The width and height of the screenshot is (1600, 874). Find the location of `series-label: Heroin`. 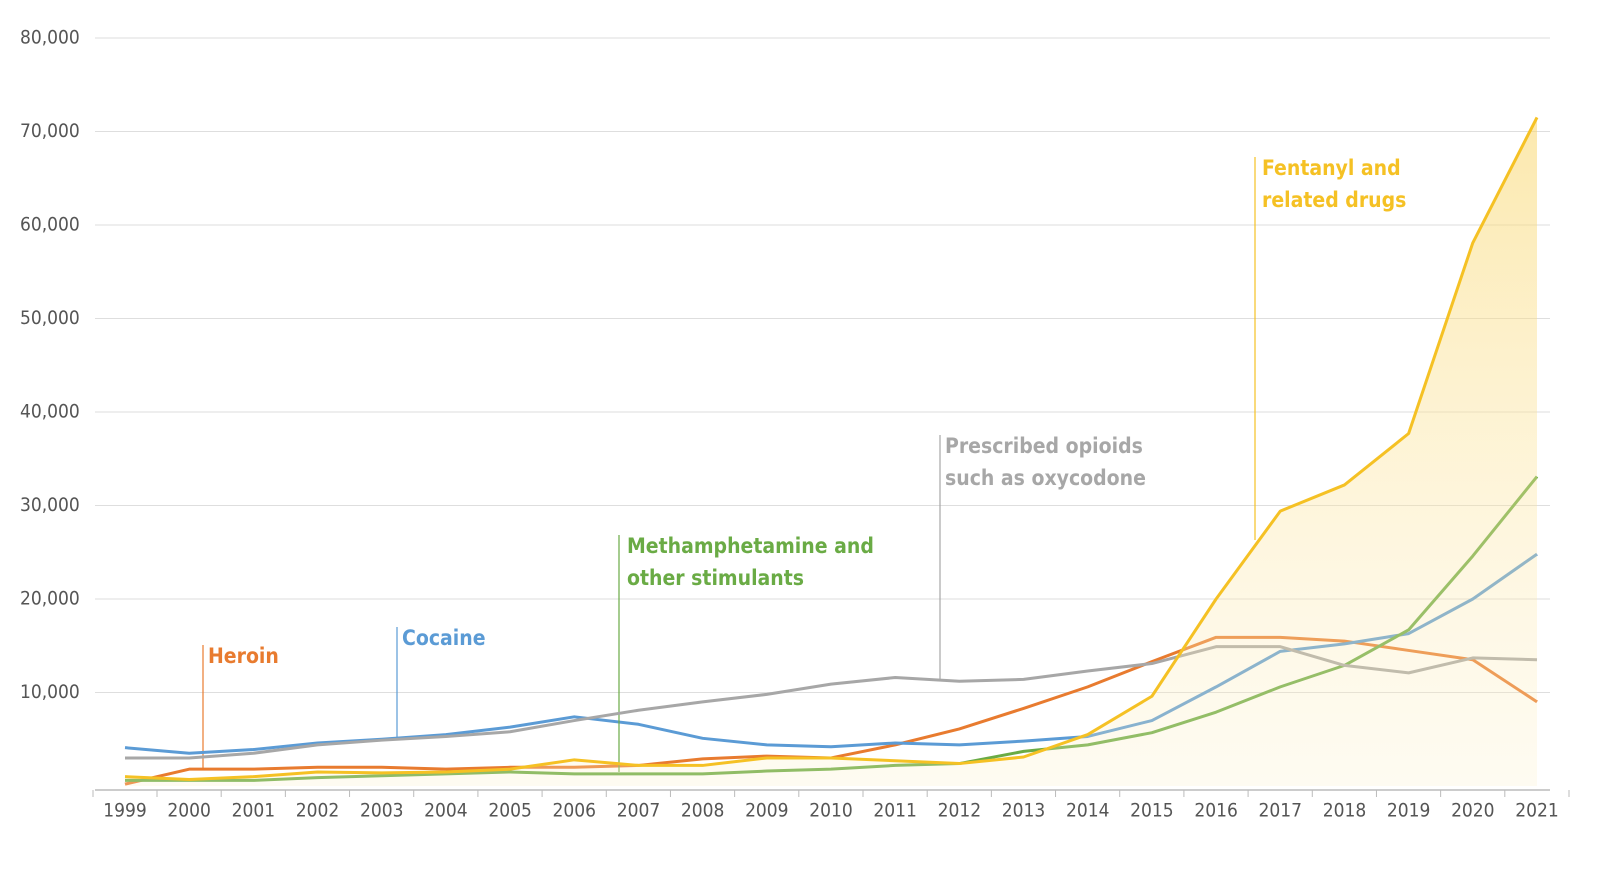

series-label: Heroin is located at coordinates (243, 656).